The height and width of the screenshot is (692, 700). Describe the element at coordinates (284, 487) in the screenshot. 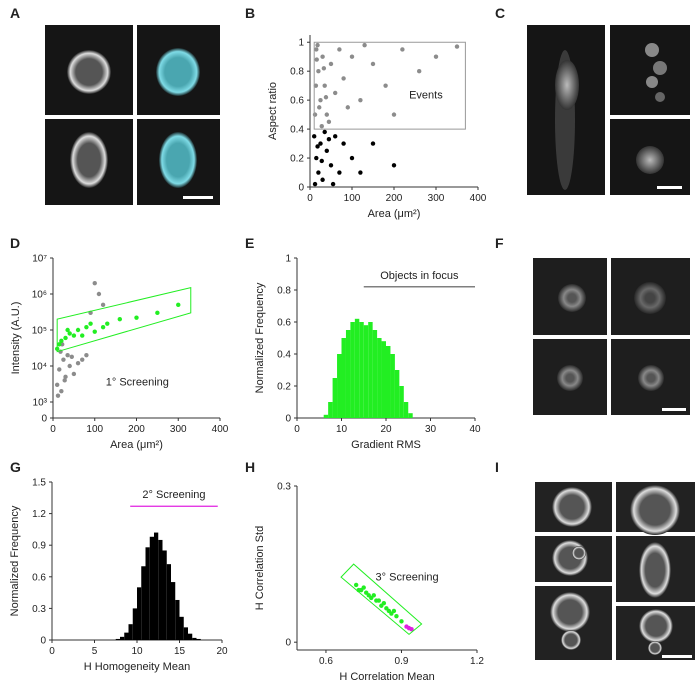

I see `y-tick-label: 0.3` at that location.